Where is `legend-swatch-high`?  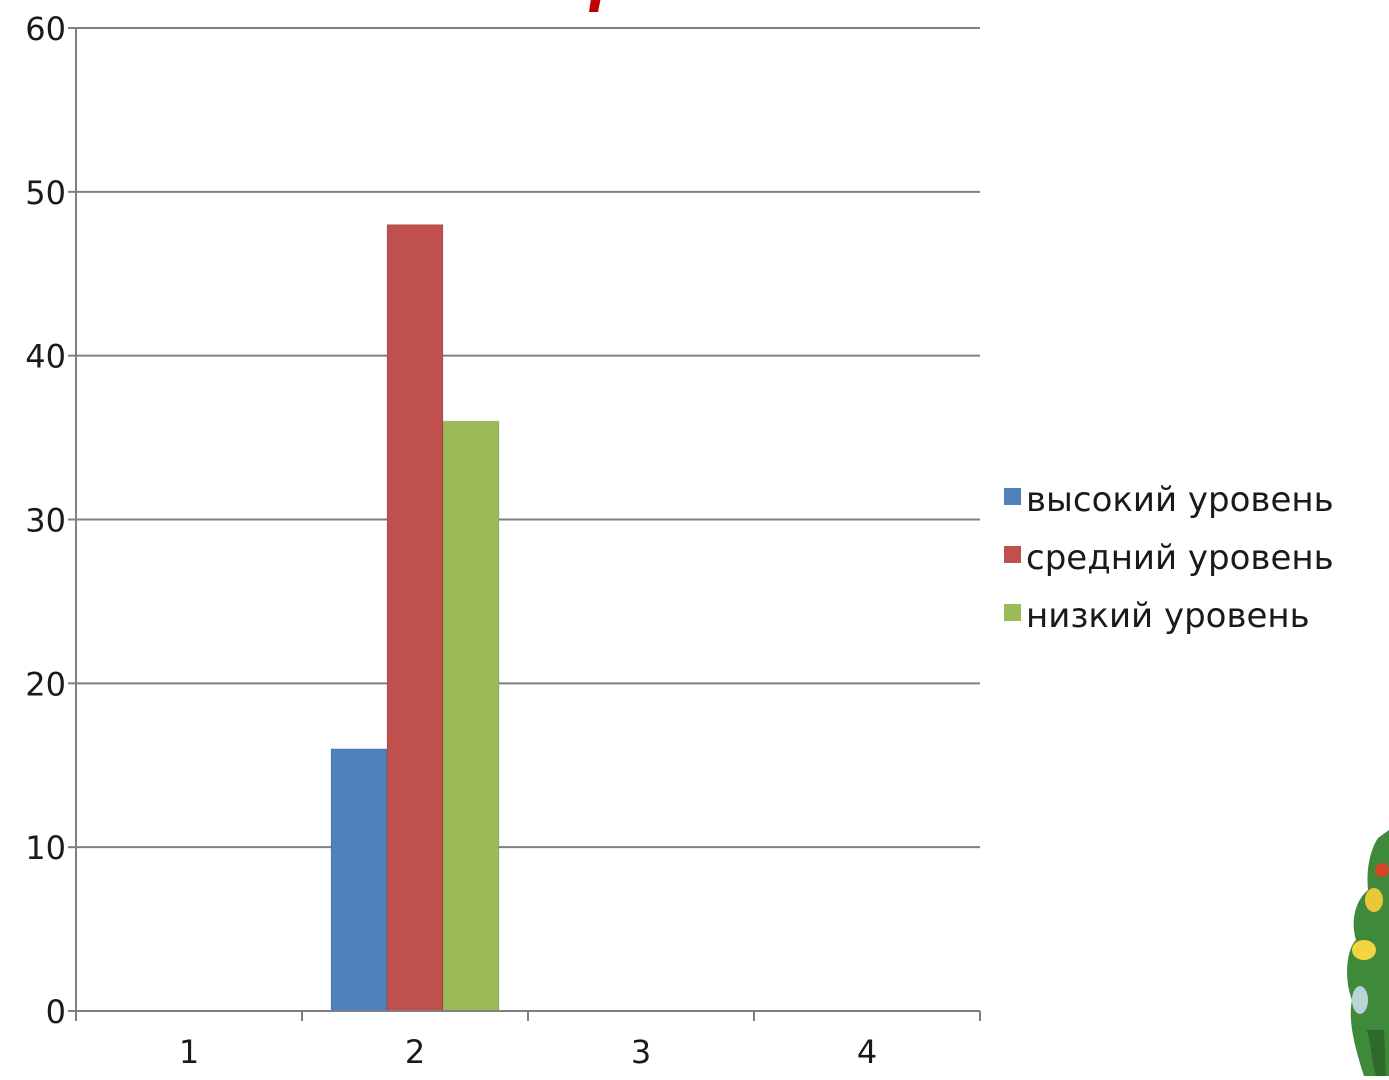 legend-swatch-high is located at coordinates (1012, 496).